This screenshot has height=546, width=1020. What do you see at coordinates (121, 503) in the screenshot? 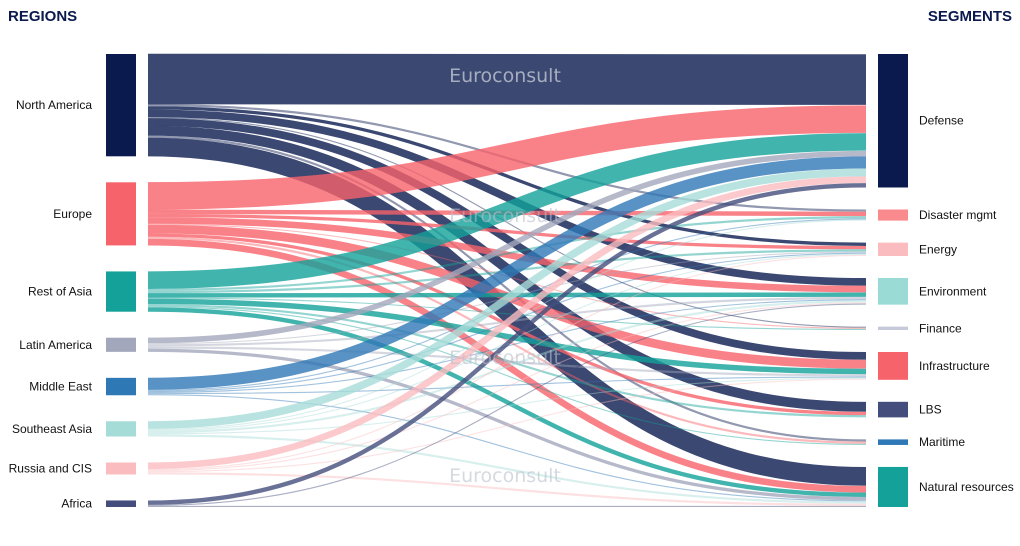
I see `source-node-africa` at bounding box center [121, 503].